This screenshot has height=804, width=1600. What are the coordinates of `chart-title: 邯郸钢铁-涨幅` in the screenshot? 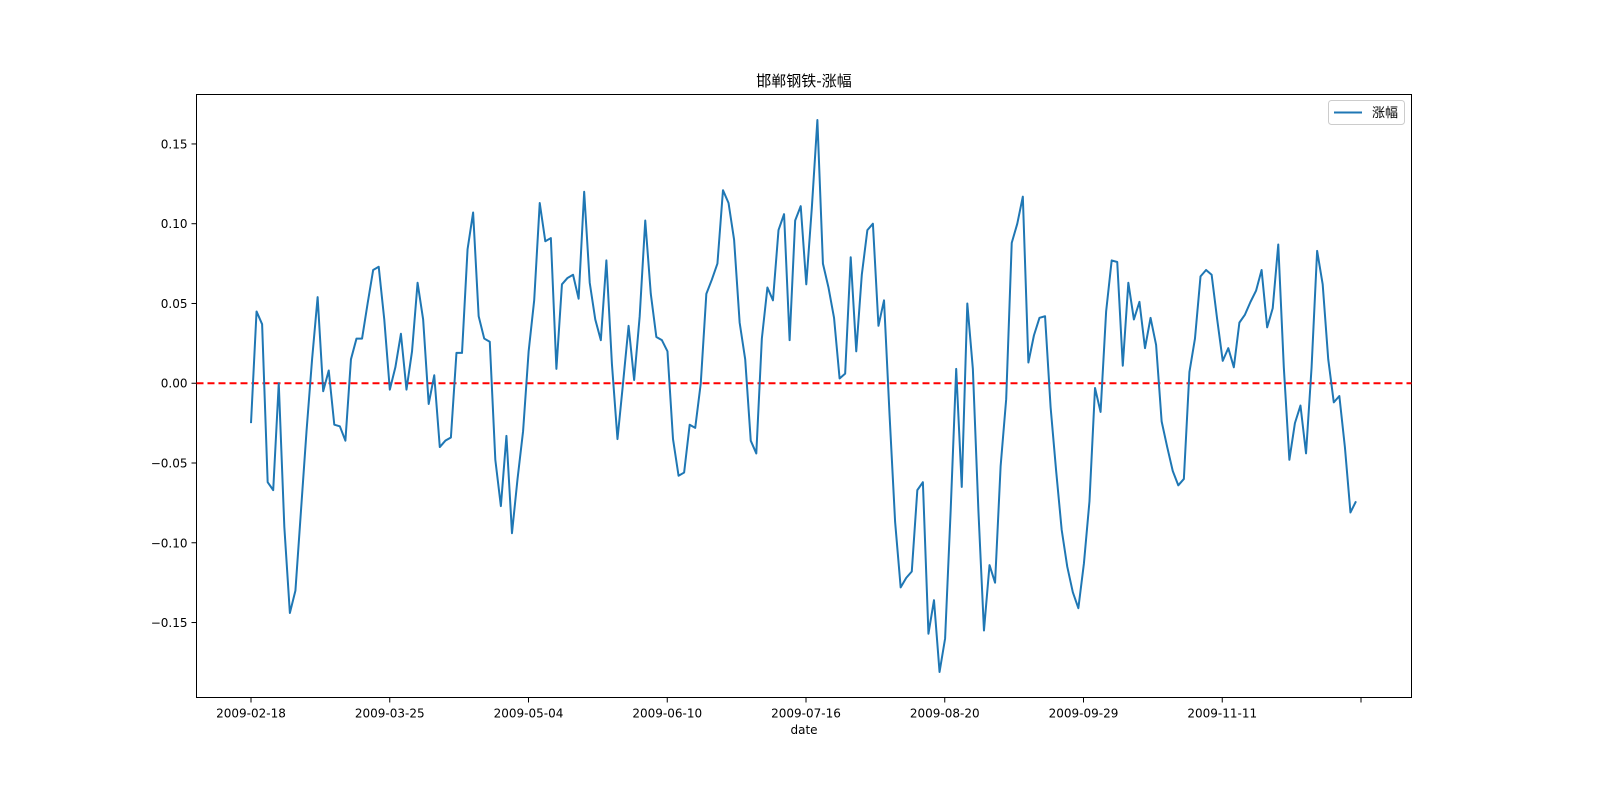 It's located at (803, 81).